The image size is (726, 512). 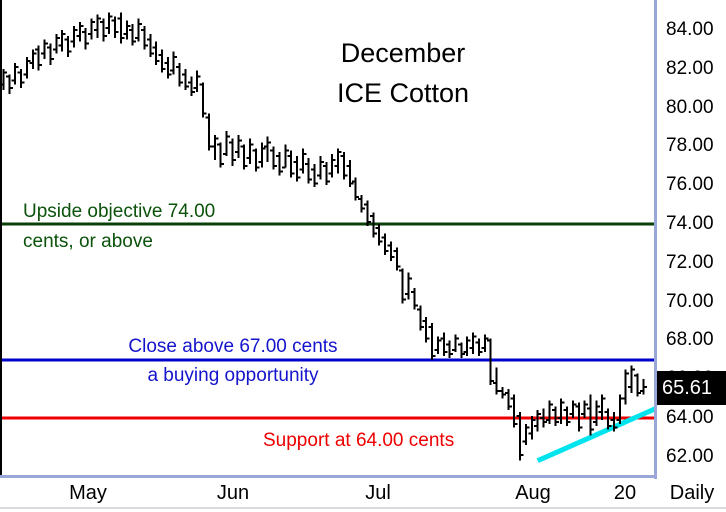 What do you see at coordinates (687, 387) in the screenshot?
I see `last-price-value: 65.61` at bounding box center [687, 387].